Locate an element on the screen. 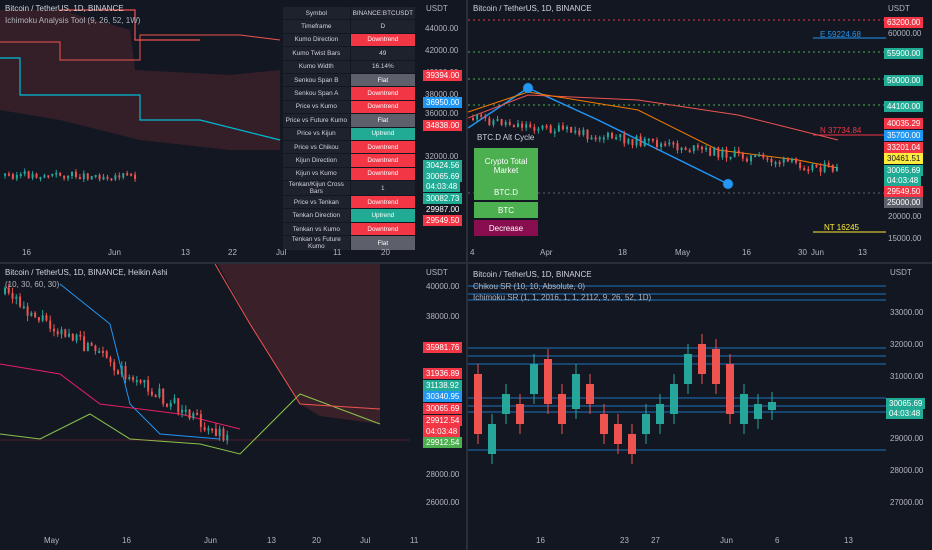 The height and width of the screenshot is (550, 932). table-value: 1 is located at coordinates (383, 188).